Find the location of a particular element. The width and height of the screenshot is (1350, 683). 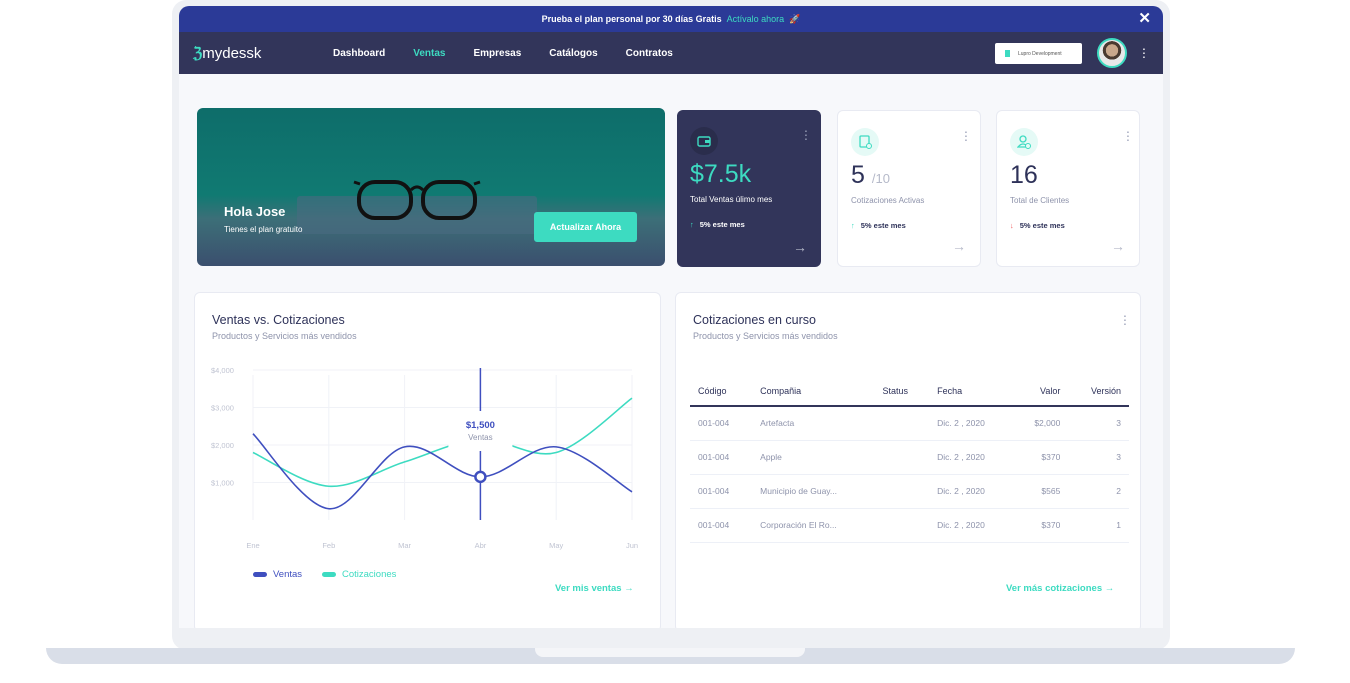

table-row: 001-004 Apple Dic. 2 , 2020 $370 3 is located at coordinates (909, 457).